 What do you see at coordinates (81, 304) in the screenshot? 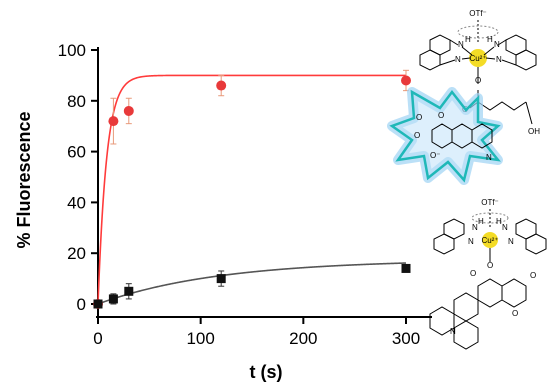
I see `y-tick-label: 0` at bounding box center [81, 304].